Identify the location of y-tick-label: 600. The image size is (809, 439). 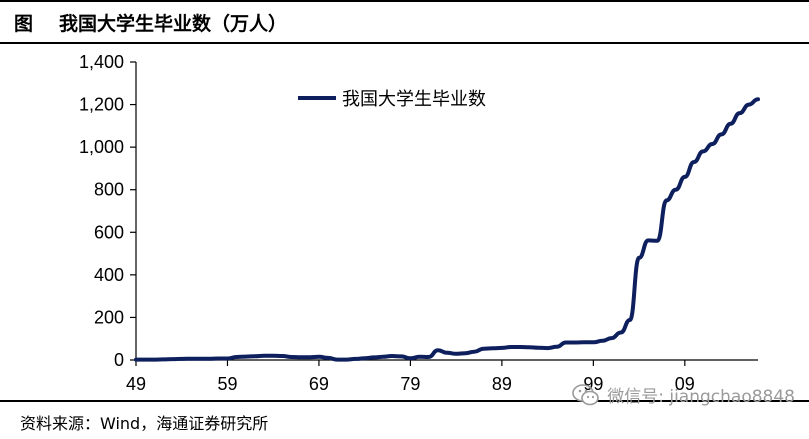
(109, 232).